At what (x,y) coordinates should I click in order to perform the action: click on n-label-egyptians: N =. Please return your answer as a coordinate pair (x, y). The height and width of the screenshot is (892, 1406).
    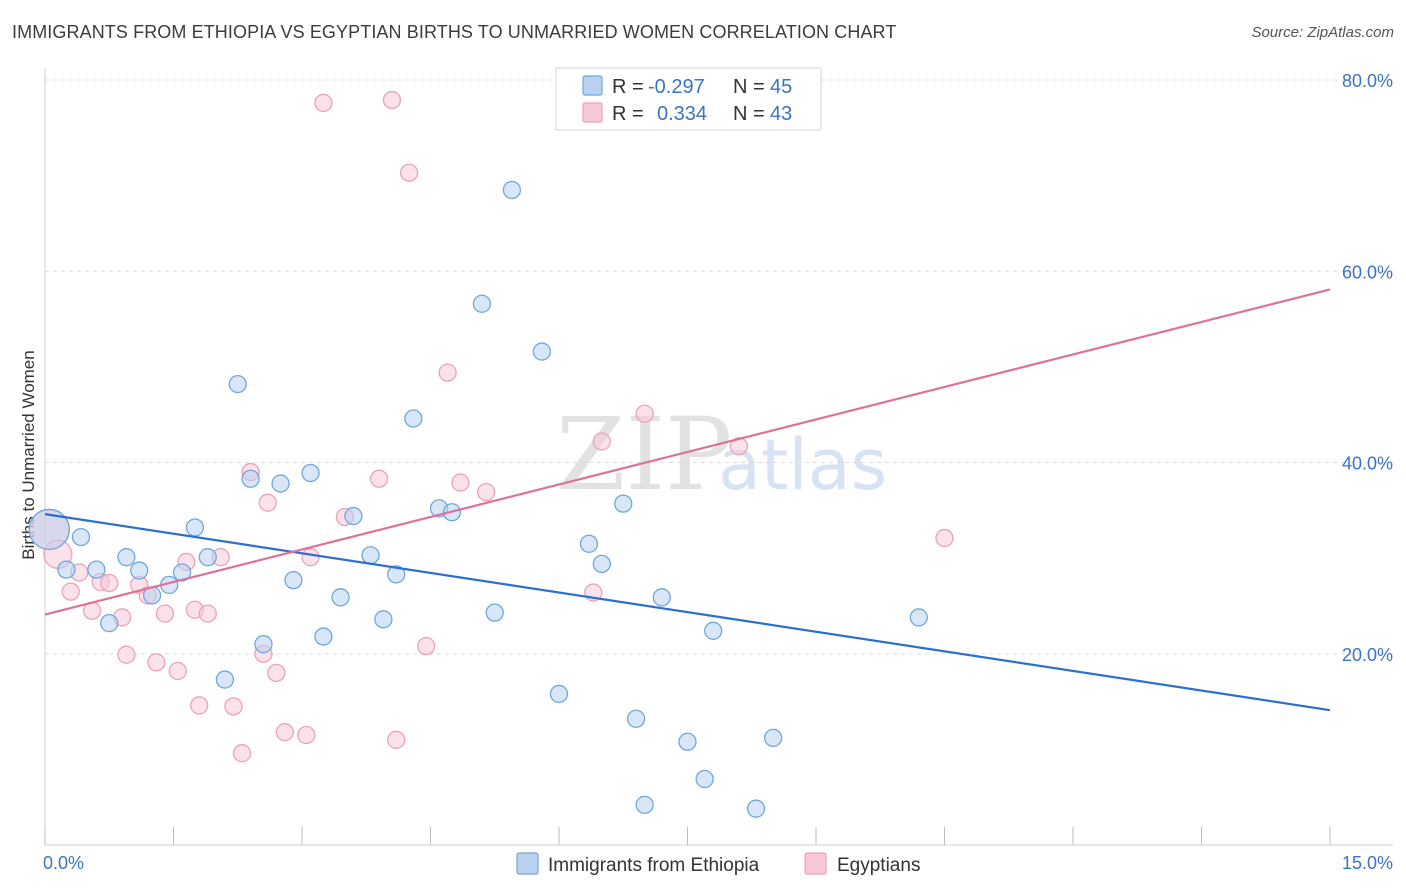
    Looking at the image, I should click on (749, 114).